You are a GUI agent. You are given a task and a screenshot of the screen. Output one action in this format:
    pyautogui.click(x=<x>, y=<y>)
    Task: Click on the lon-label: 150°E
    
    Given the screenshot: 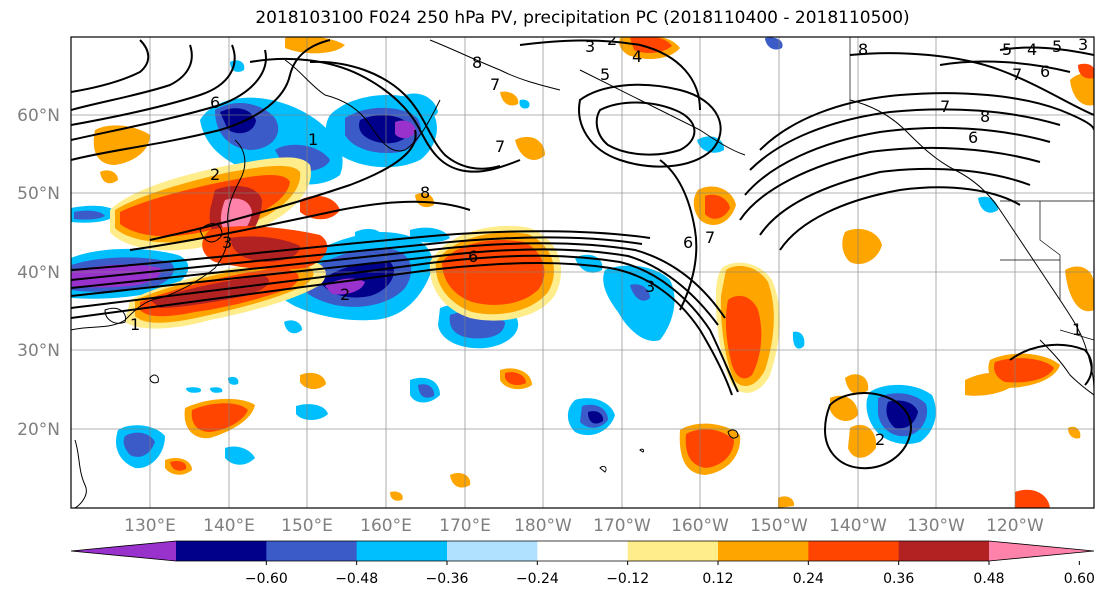 What is the action you would take?
    pyautogui.click(x=307, y=526)
    